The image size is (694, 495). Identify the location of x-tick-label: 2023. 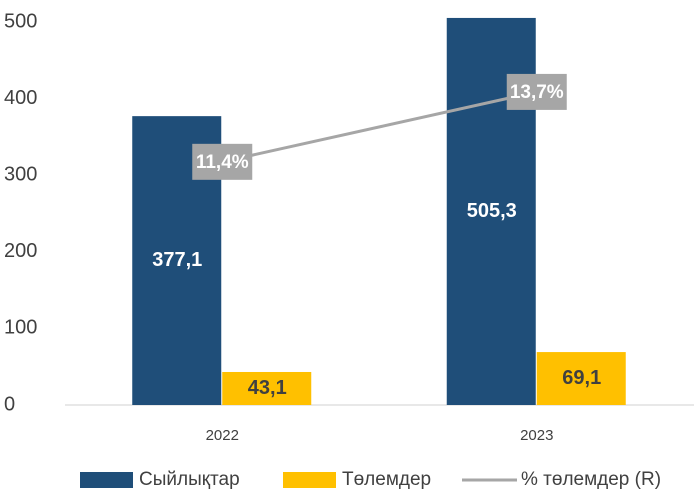
(536, 435).